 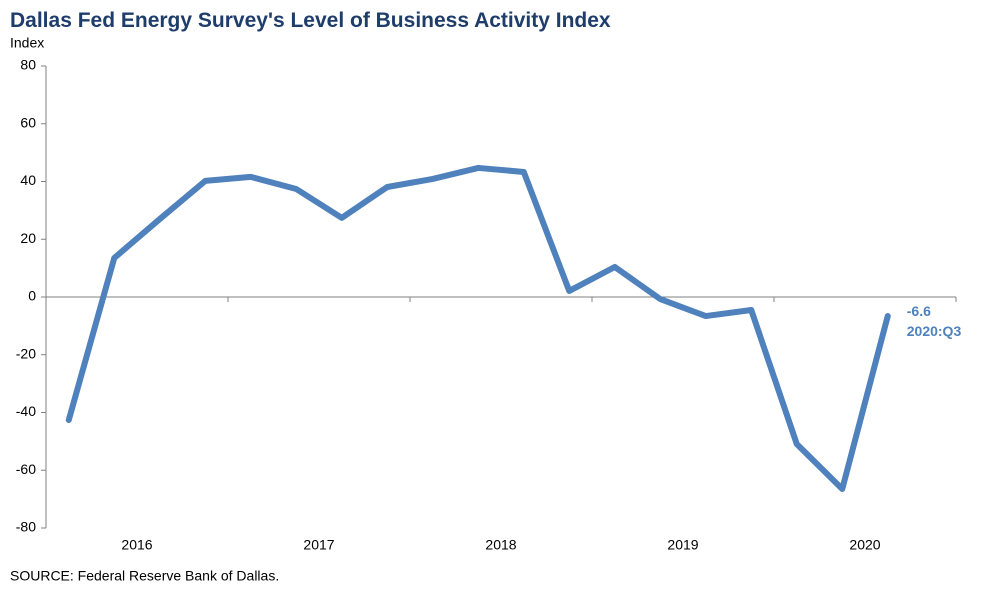 What do you see at coordinates (32, 296) in the screenshot?
I see `y-tick-label: 0` at bounding box center [32, 296].